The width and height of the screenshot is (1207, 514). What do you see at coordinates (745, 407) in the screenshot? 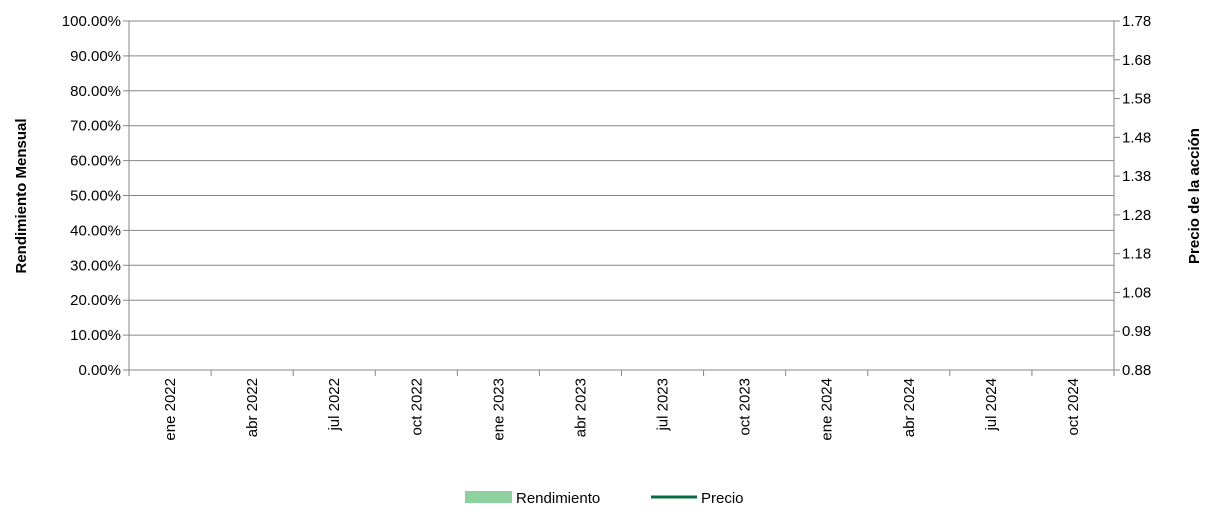
I see `x-axis-tick-label: oct 2023` at bounding box center [745, 407].